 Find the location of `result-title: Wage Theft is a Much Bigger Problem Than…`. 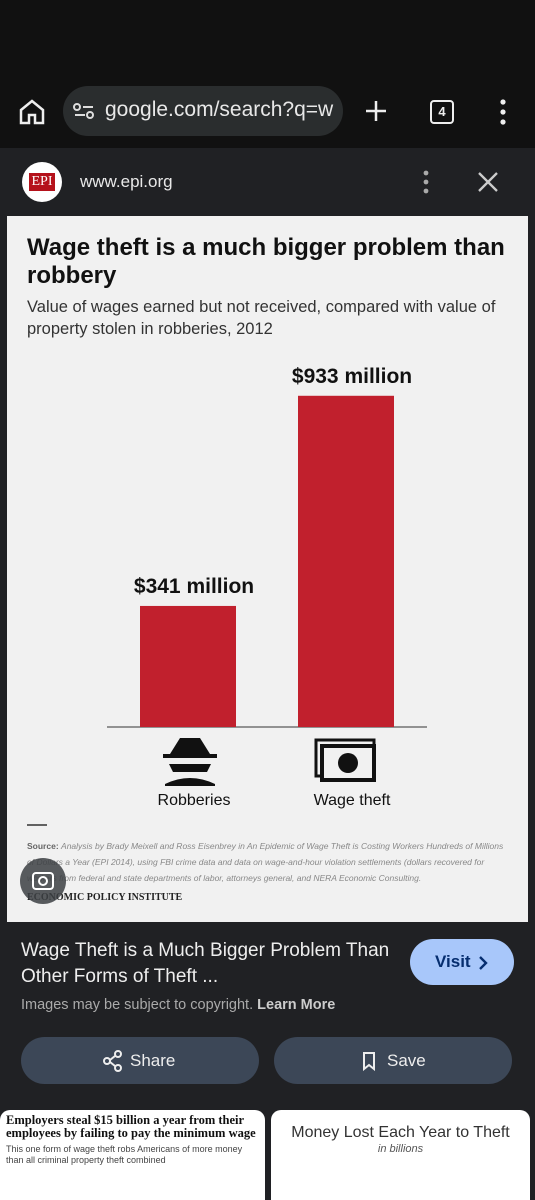

result-title: Wage Theft is a Much Bigger Problem Than… is located at coordinates (205, 963).